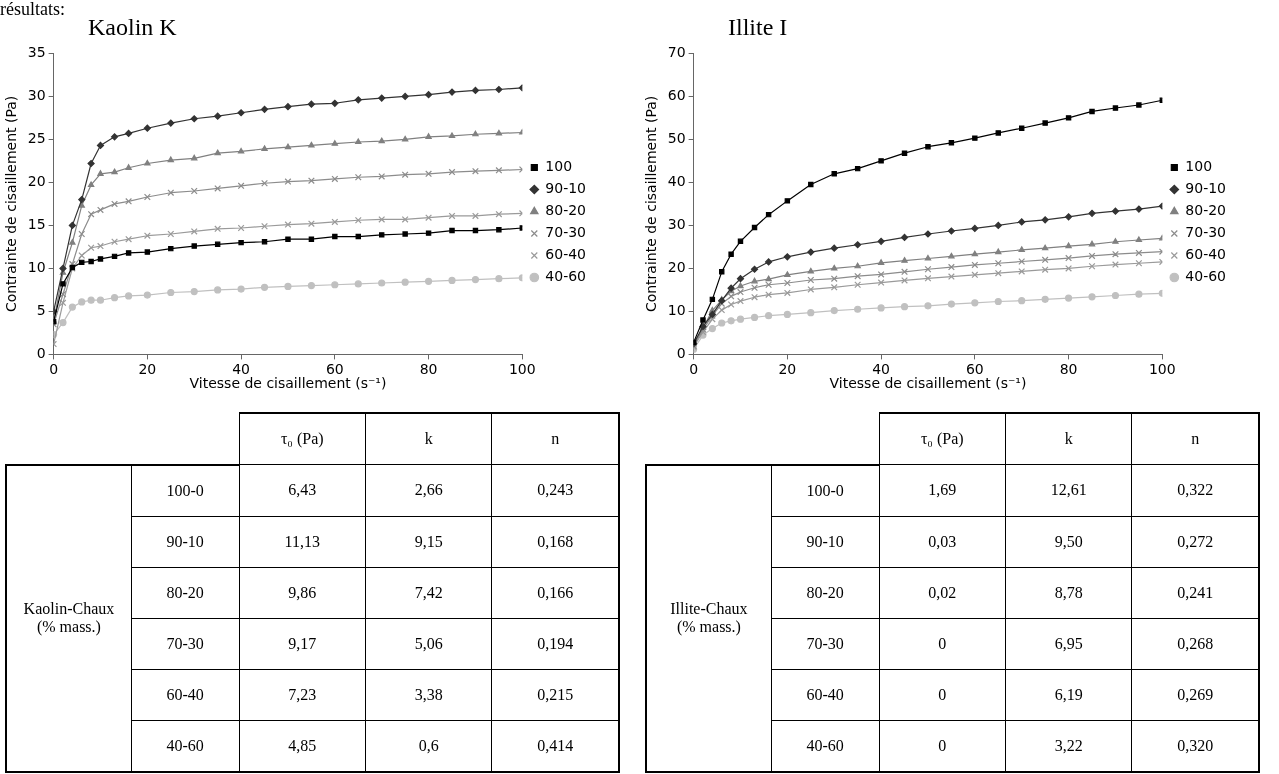 Image resolution: width=1279 pixels, height=774 pixels. What do you see at coordinates (428, 490) in the screenshot?
I see `text: 2,66` at bounding box center [428, 490].